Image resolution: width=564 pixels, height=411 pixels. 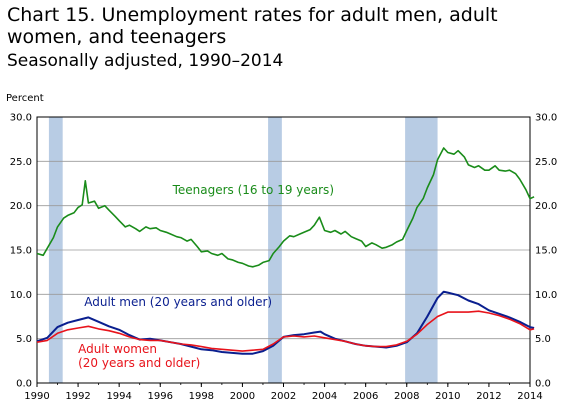 I want to click on y-tick-label: 10.0, so click(x=21, y=295).